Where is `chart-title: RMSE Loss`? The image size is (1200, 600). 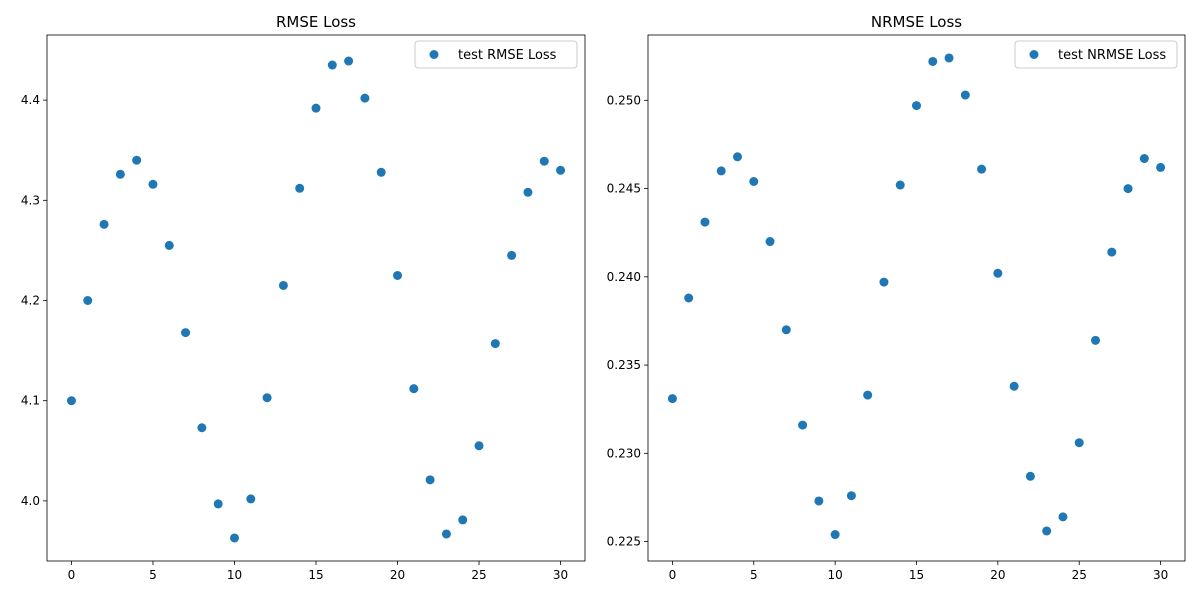 chart-title: RMSE Loss is located at coordinates (316, 22).